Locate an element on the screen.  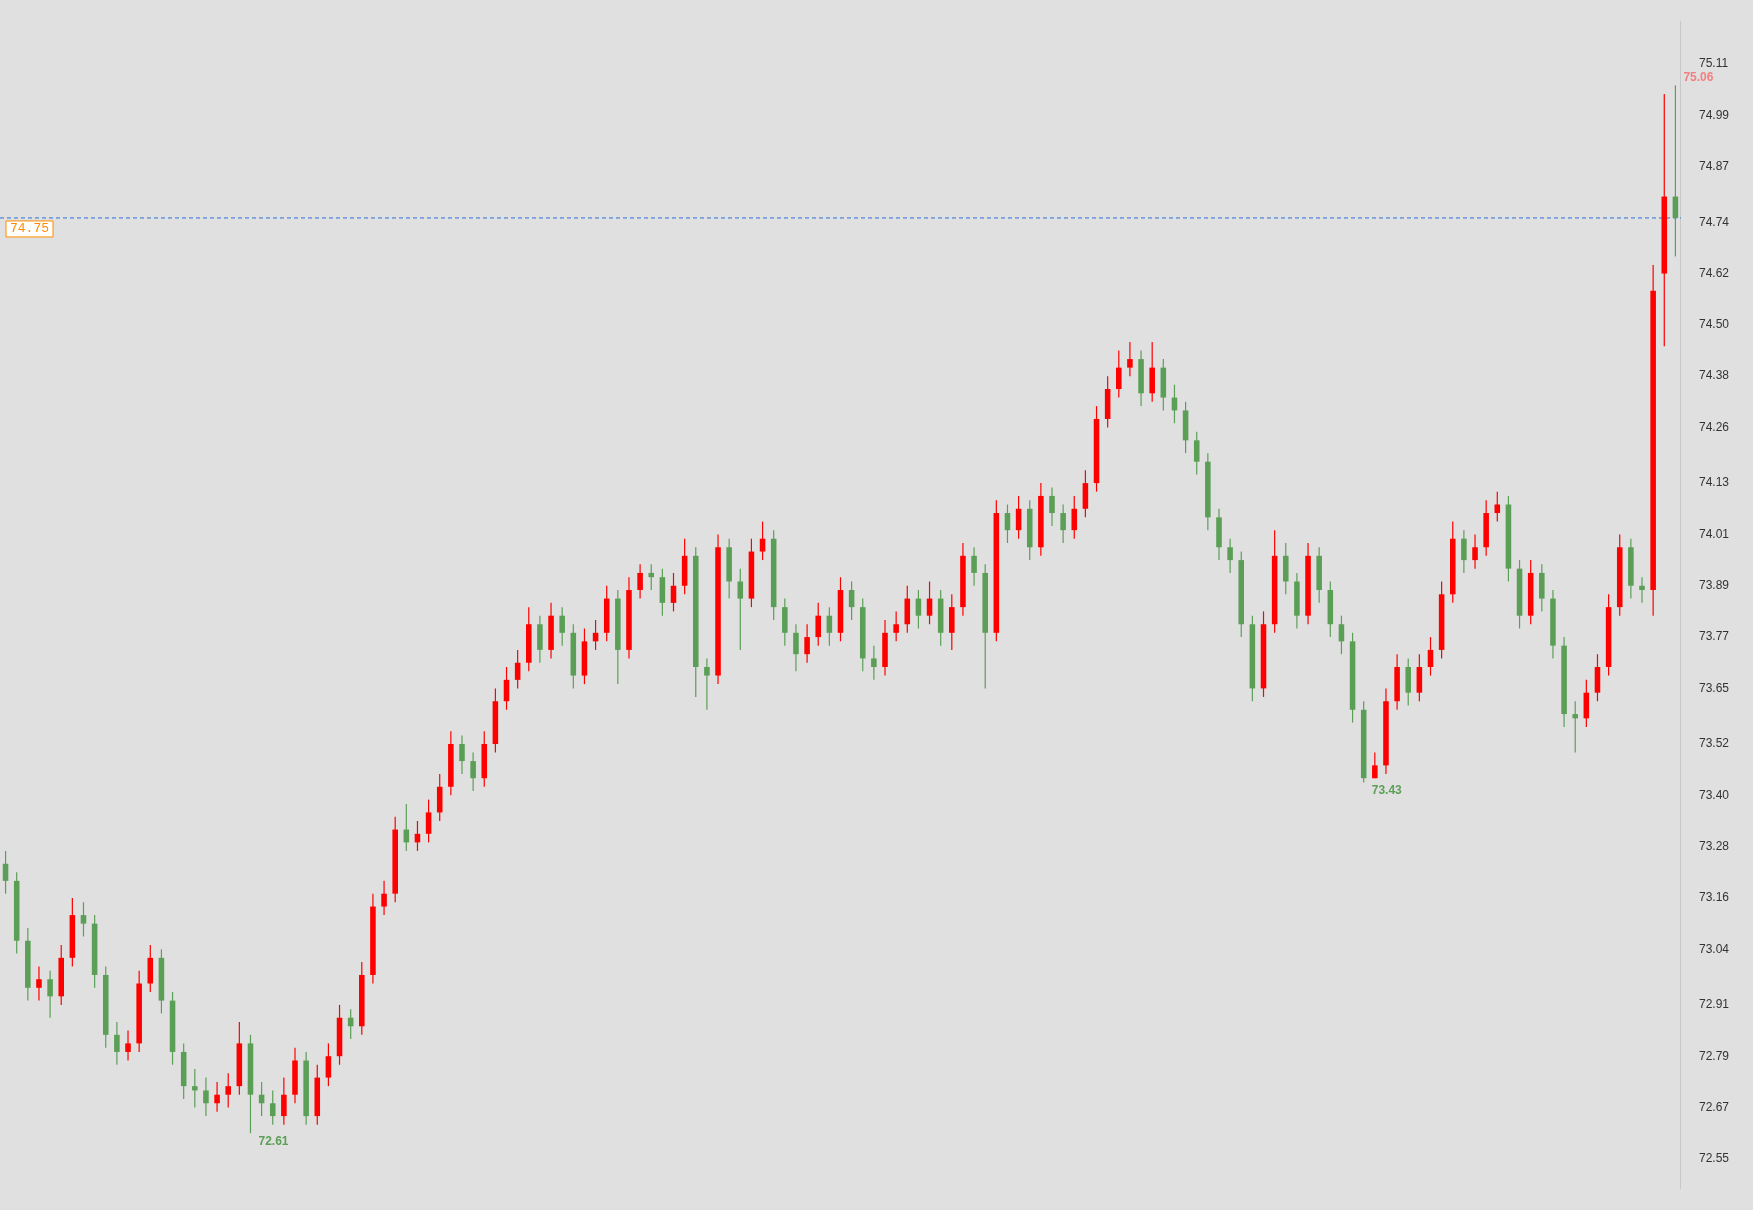
annotation: 72.61 is located at coordinates (273, 1140).